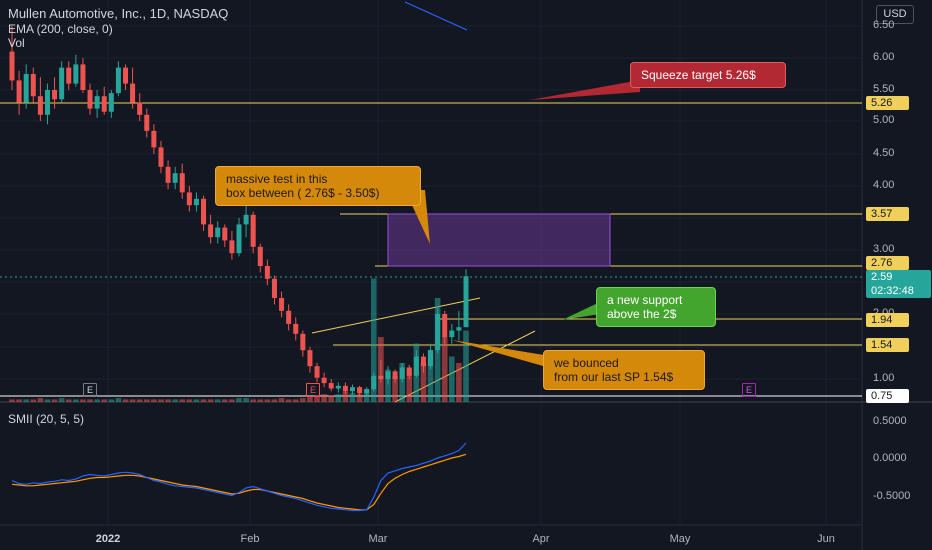 The height and width of the screenshot is (550, 932). What do you see at coordinates (313, 390) in the screenshot?
I see `earnings-marker-2: E` at bounding box center [313, 390].